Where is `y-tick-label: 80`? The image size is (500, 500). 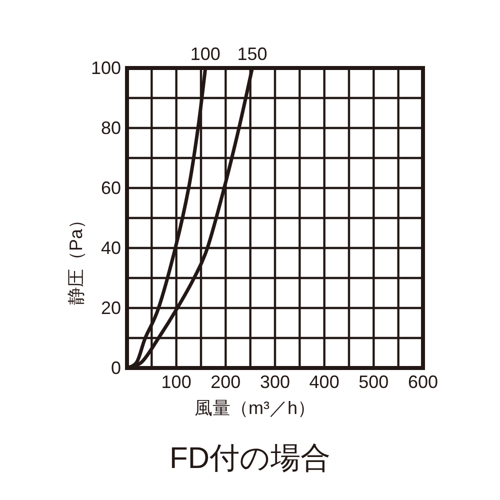 y-tick-label: 80 is located at coordinates (110, 128).